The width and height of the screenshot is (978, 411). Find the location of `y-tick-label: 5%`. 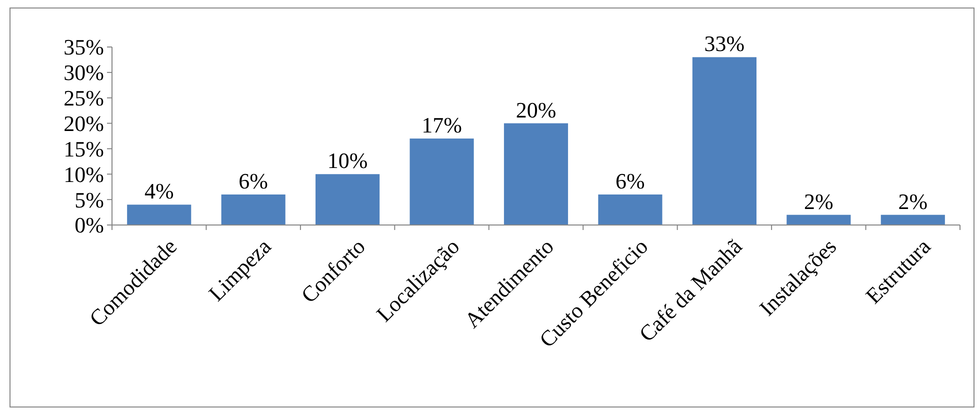

y-tick-label: 5% is located at coordinates (89, 199).